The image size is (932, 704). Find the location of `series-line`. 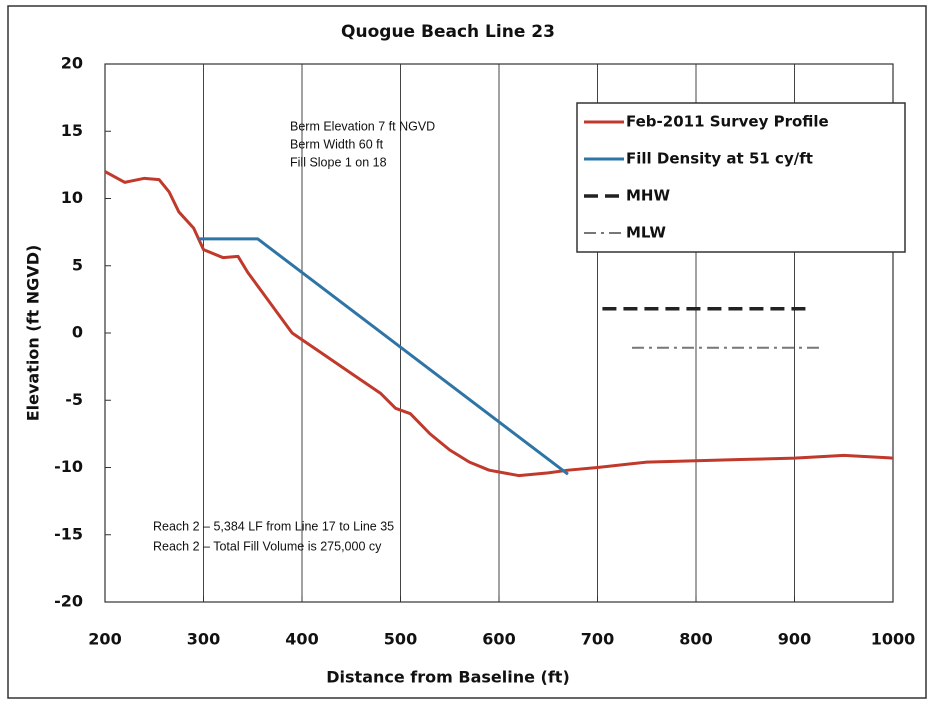

series-line is located at coordinates (383, 356).